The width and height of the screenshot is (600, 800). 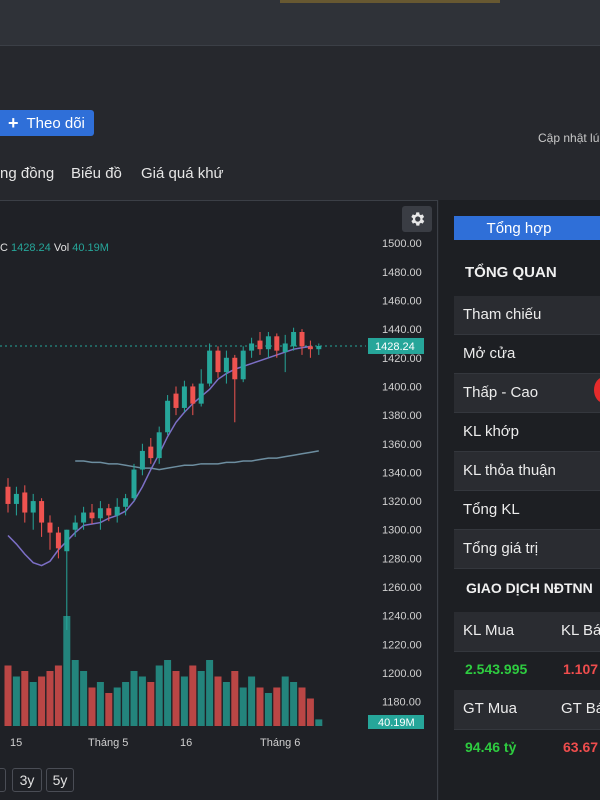 I want to click on y-tick-label: 1360.00, so click(x=402, y=445).